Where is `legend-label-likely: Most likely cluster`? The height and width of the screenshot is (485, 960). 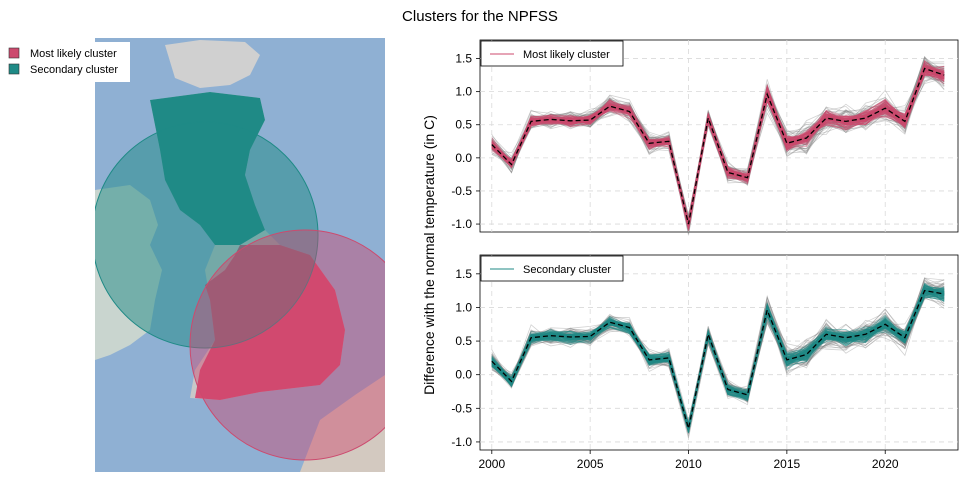 legend-label-likely: Most likely cluster is located at coordinates (73, 54).